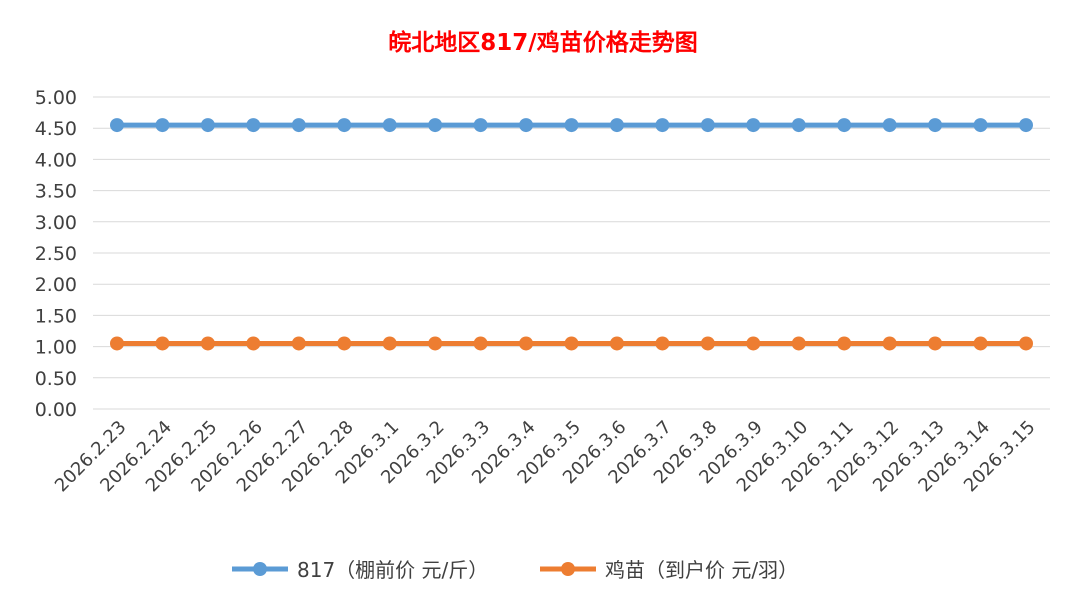 The width and height of the screenshot is (1086, 613). I want to click on y-tick-label: 0.50, so click(56, 379).